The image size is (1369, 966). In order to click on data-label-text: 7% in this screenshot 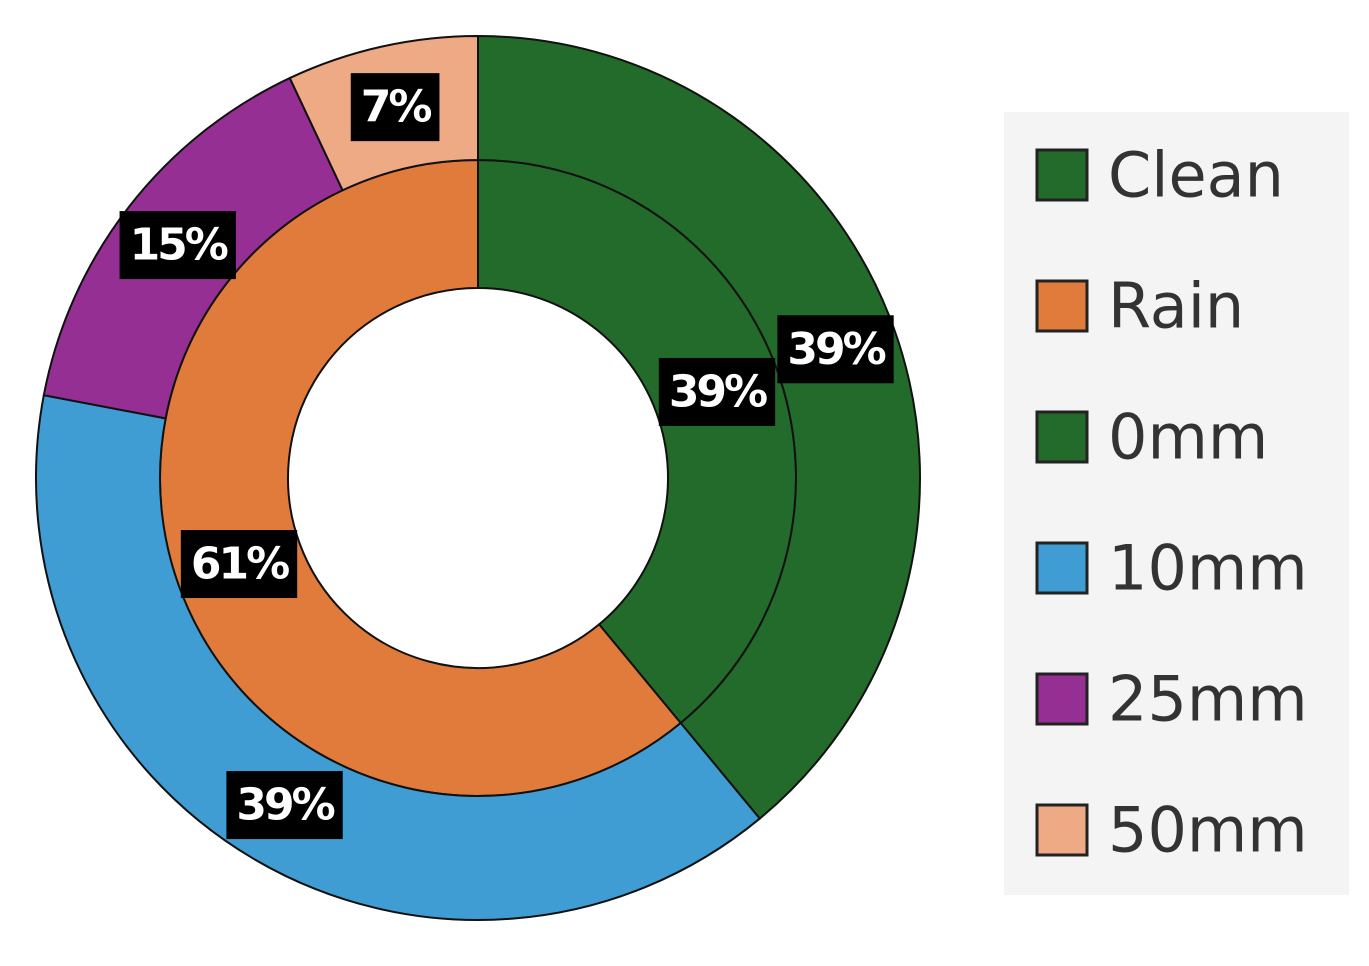, I will do `click(396, 107)`.